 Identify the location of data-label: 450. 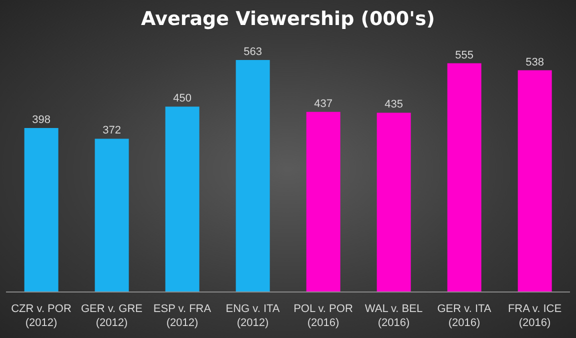
(182, 98).